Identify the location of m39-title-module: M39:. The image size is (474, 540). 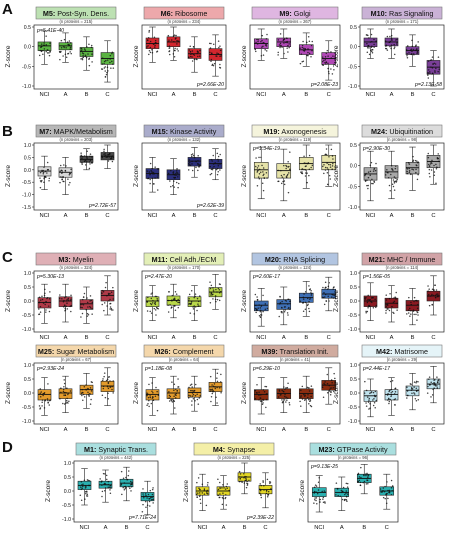
(269, 351).